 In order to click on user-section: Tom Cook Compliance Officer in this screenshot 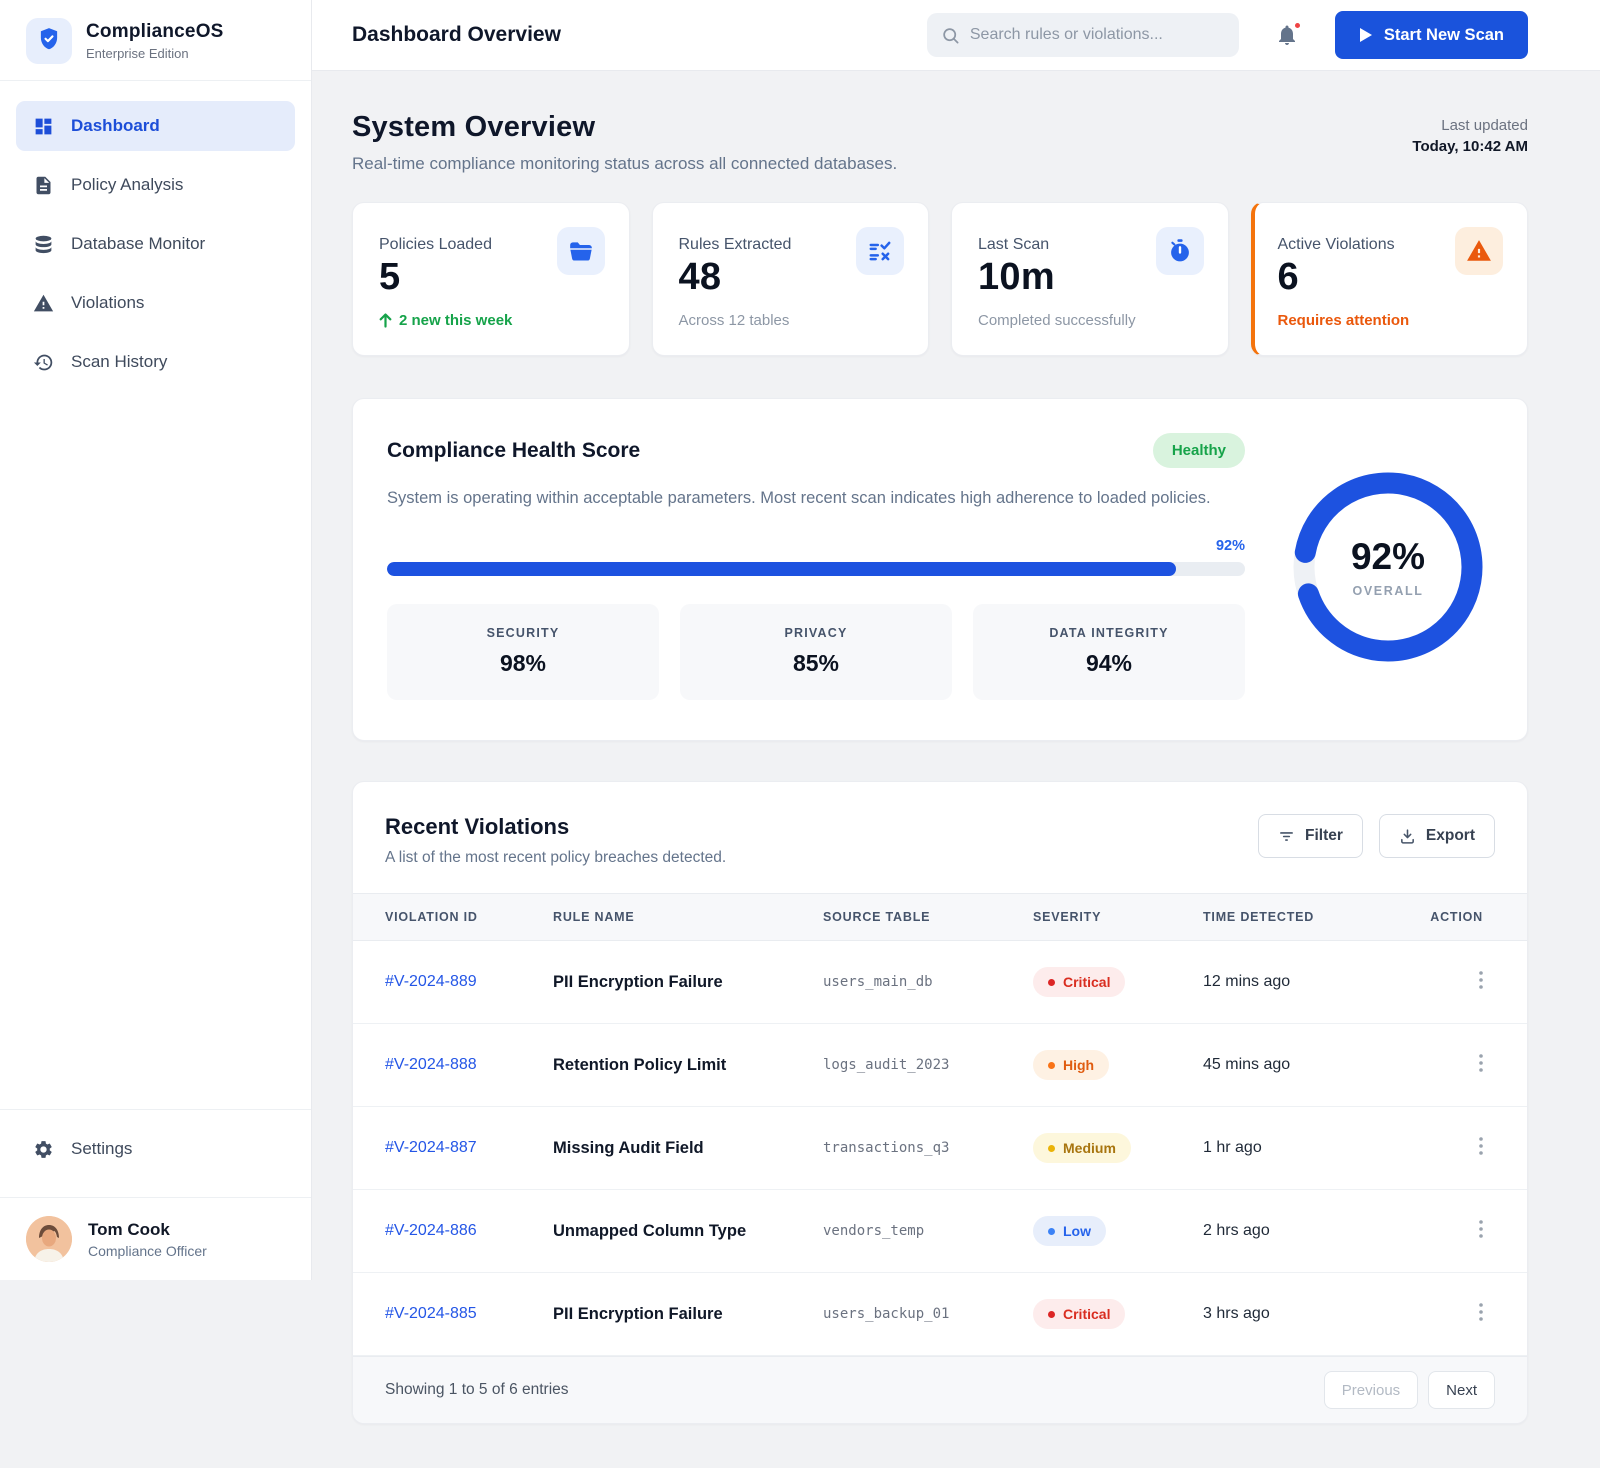, I will do `click(155, 1238)`.